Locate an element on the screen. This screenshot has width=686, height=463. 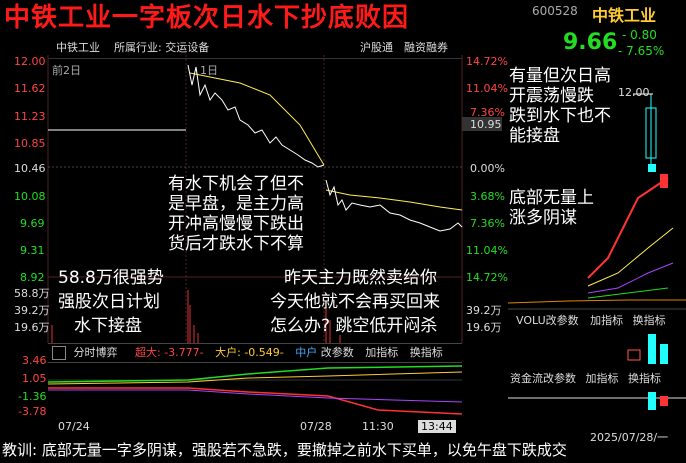
y-left-6: 9.69 is located at coordinates (32, 223).